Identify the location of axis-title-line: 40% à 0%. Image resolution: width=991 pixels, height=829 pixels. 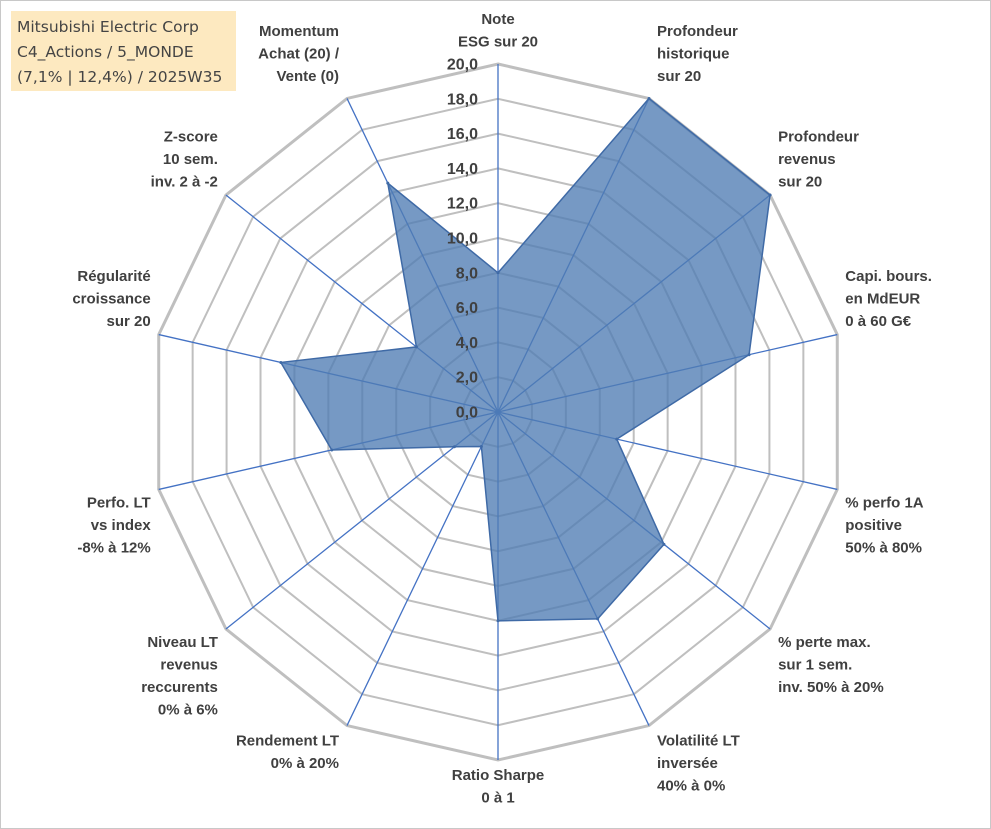
(691, 786).